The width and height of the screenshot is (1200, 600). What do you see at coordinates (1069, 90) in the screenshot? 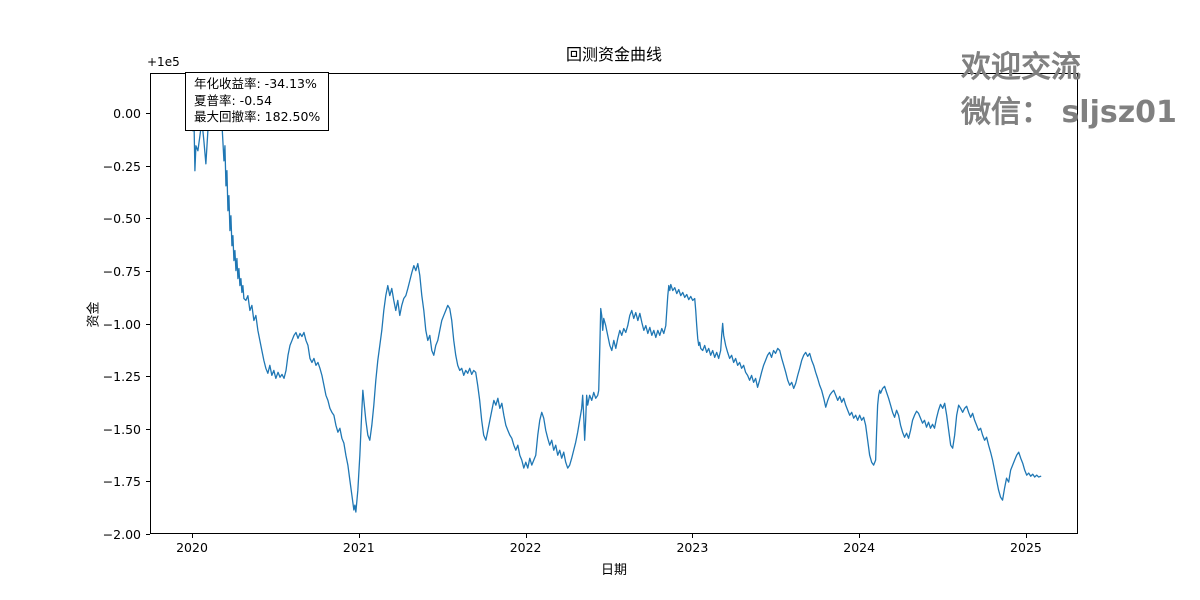
I see `watermark: 欢迎交流 微信： sljsz01` at bounding box center [1069, 90].